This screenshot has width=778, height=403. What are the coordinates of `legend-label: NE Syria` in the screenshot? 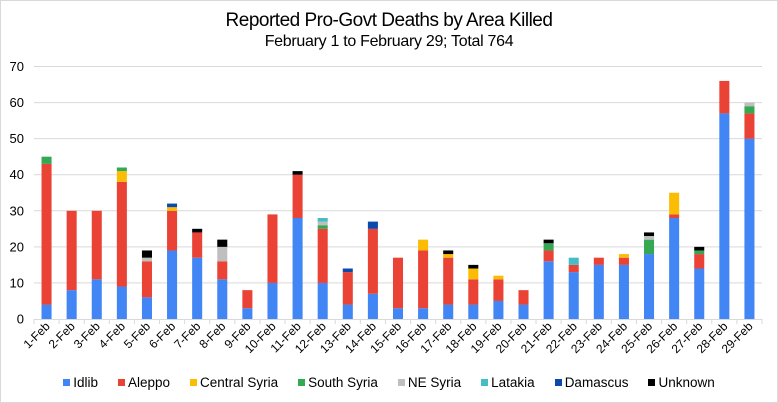 It's located at (434, 382).